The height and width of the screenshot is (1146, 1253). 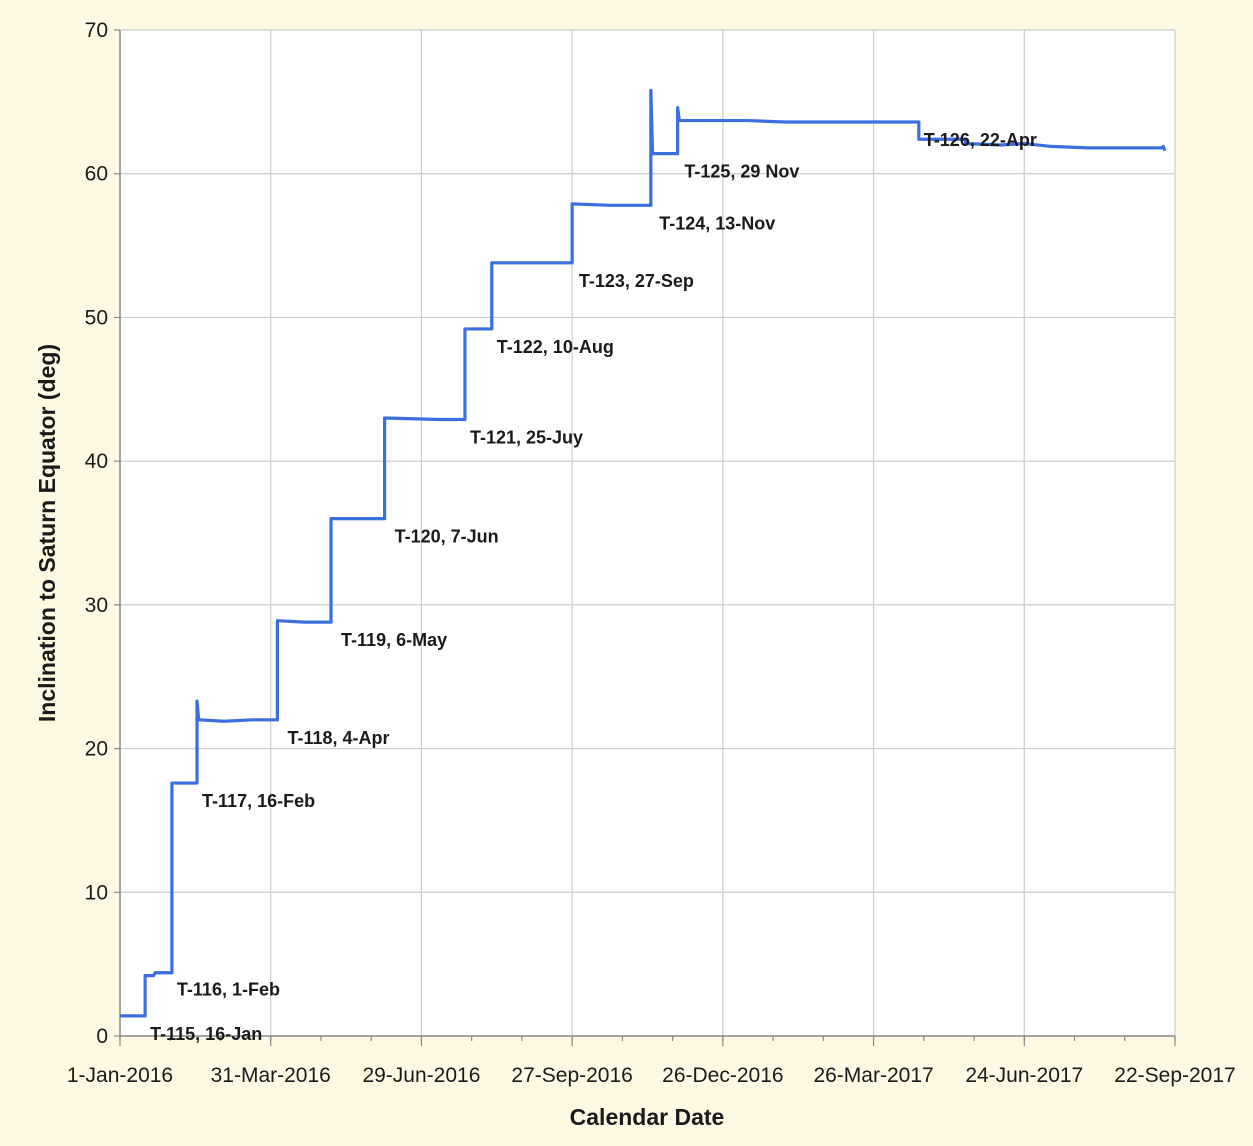 I want to click on flyby-annotation: T-119, 6-May, so click(x=394, y=640).